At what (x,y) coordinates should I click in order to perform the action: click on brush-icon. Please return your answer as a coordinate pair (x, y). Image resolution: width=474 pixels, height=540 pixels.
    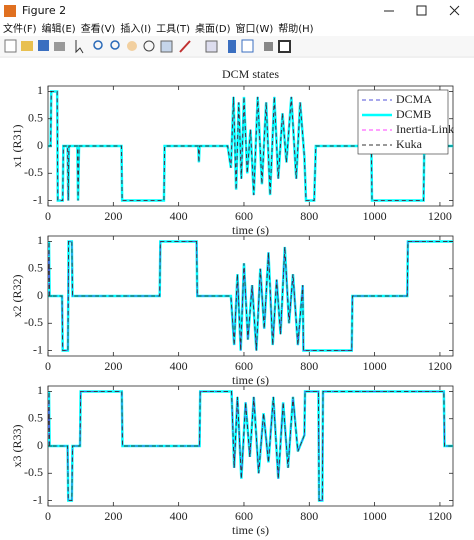
    Looking at the image, I should click on (185, 46).